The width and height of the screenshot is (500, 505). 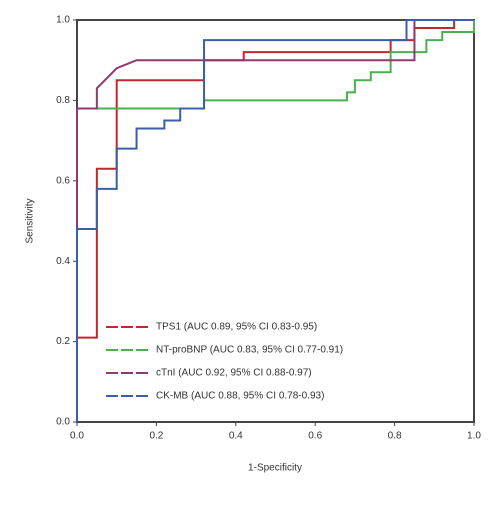 What do you see at coordinates (63, 261) in the screenshot?
I see `y-tick-label: 0.4` at bounding box center [63, 261].